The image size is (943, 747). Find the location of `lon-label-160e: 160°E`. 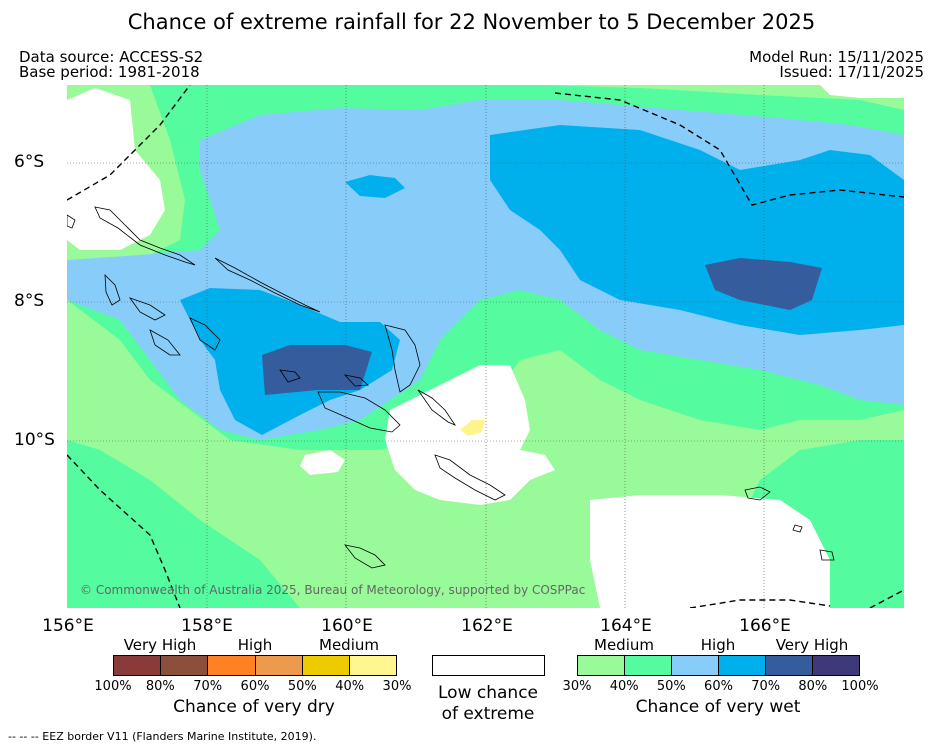

lon-label-160e: 160°E is located at coordinates (347, 626).